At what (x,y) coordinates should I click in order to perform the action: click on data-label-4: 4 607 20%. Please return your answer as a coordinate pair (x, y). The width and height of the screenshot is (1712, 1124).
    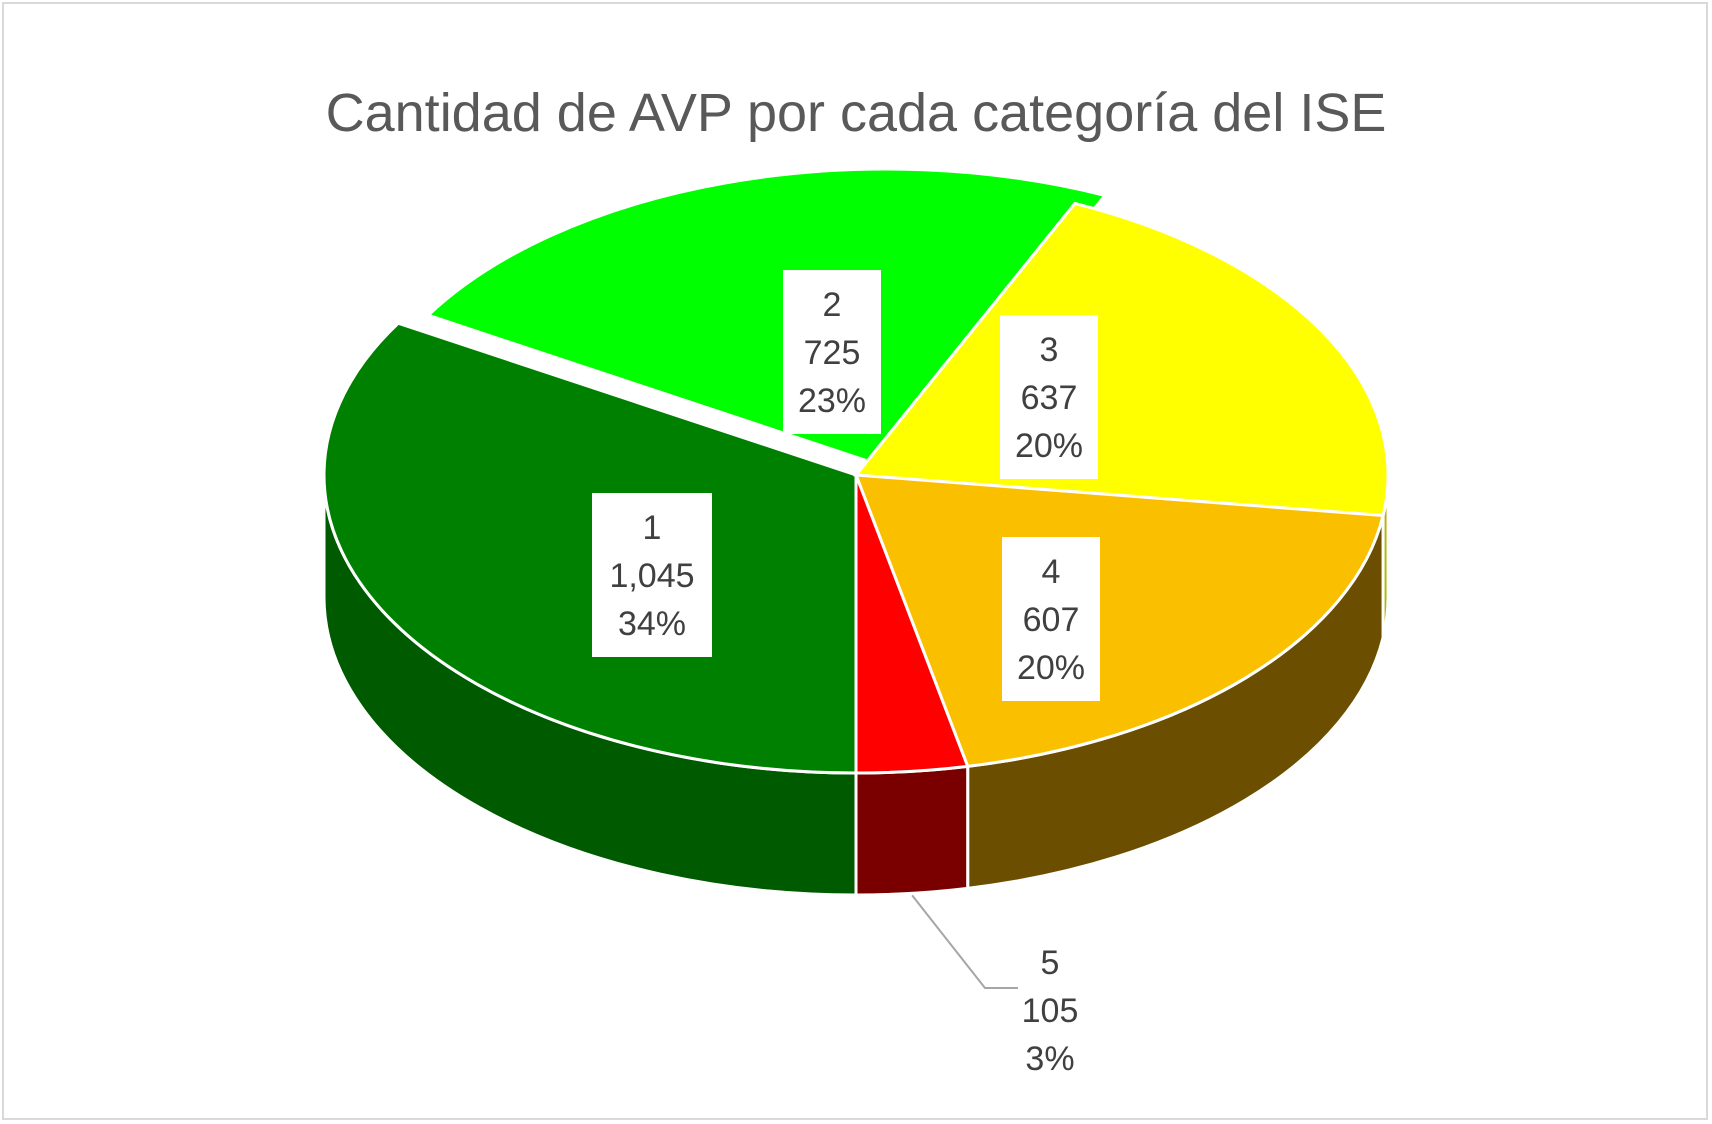
    Looking at the image, I should click on (1051, 619).